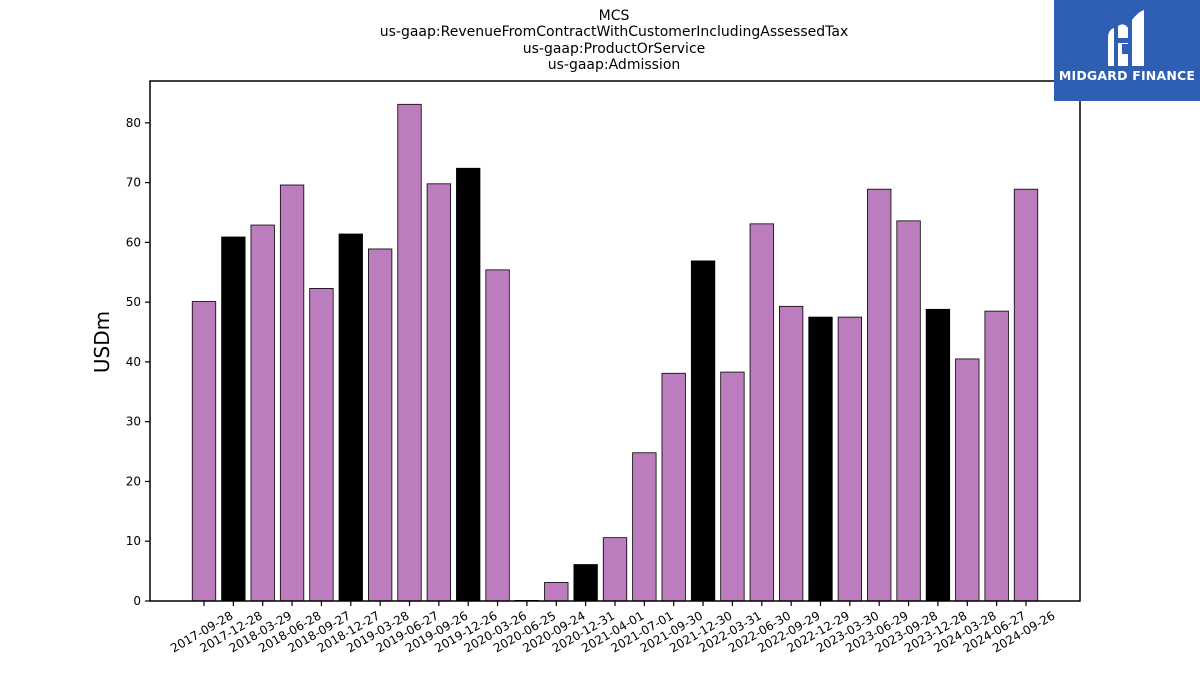 The image size is (1200, 675). Describe the element at coordinates (133, 541) in the screenshot. I see `y-tick-label: 10` at that location.